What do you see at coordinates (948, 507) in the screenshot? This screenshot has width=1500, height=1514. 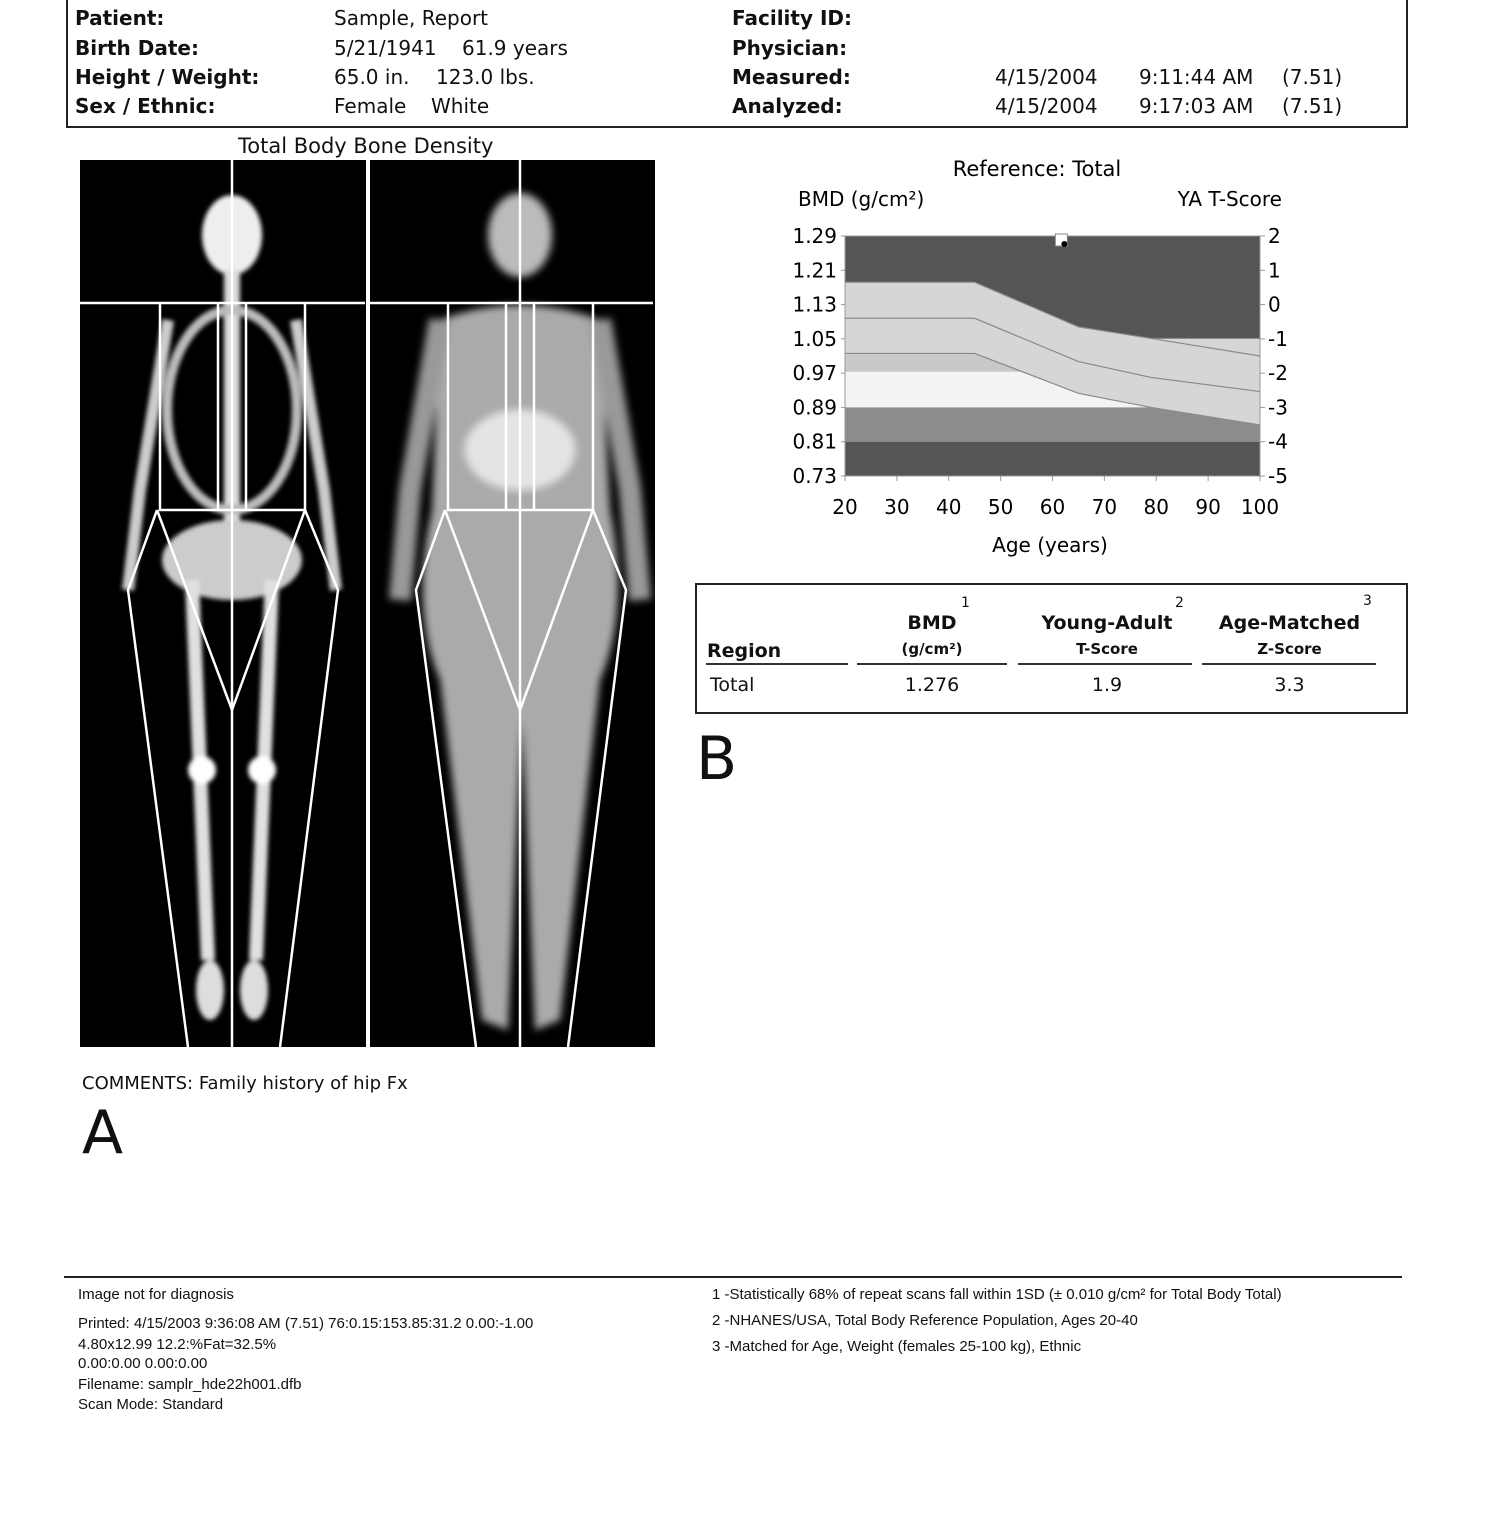 I see `x-tick-label: 40` at bounding box center [948, 507].